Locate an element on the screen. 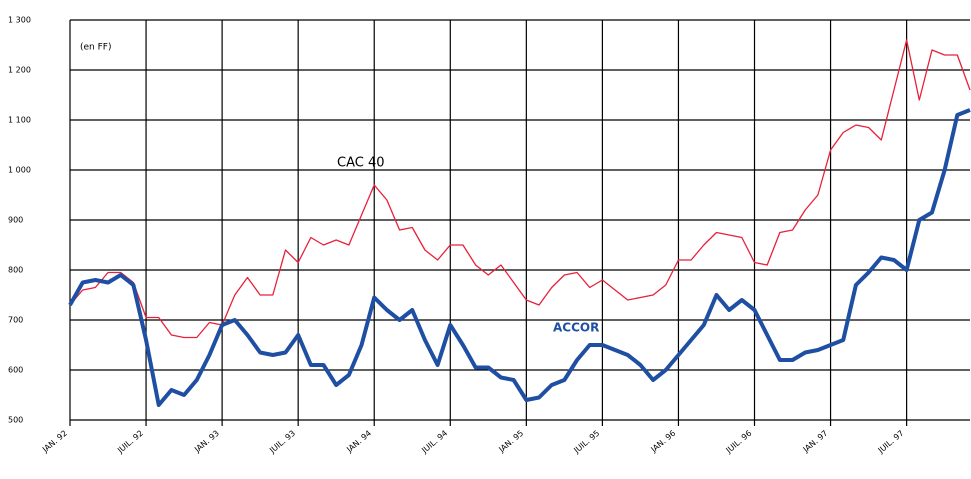 The width and height of the screenshot is (971, 479). x-tick-label: JUIL. 95 is located at coordinates (587, 442).